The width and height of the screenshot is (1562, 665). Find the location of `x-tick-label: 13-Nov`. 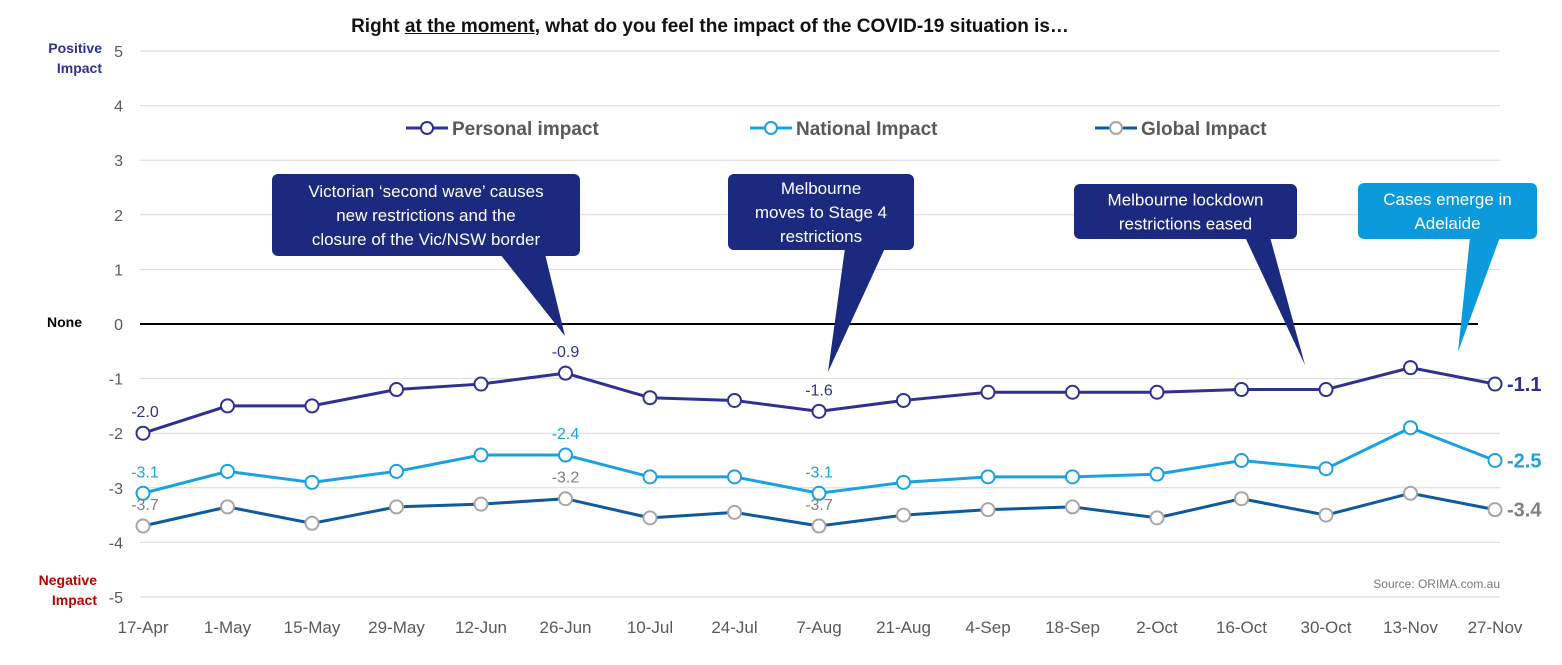

x-tick-label: 13-Nov is located at coordinates (1410, 627).